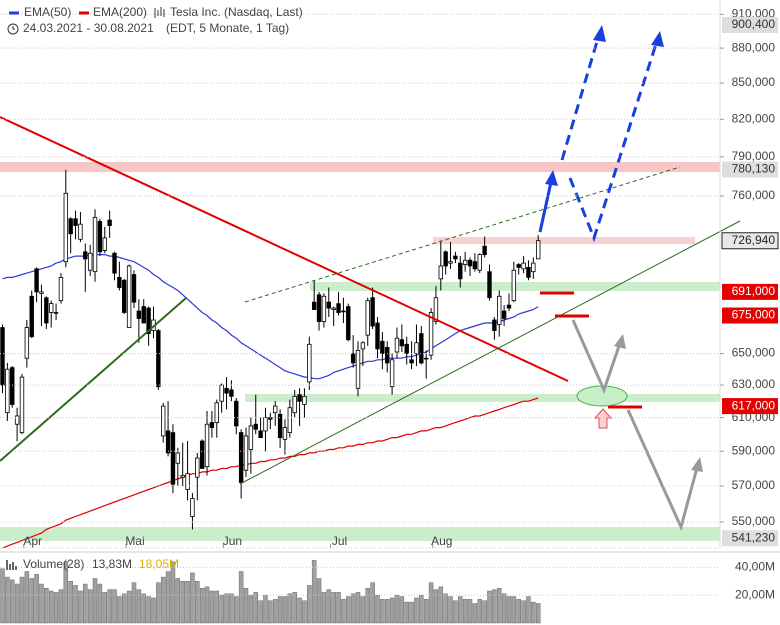  Describe the element at coordinates (754, 353) in the screenshot. I see `y-tick-label: 650,000` at that location.